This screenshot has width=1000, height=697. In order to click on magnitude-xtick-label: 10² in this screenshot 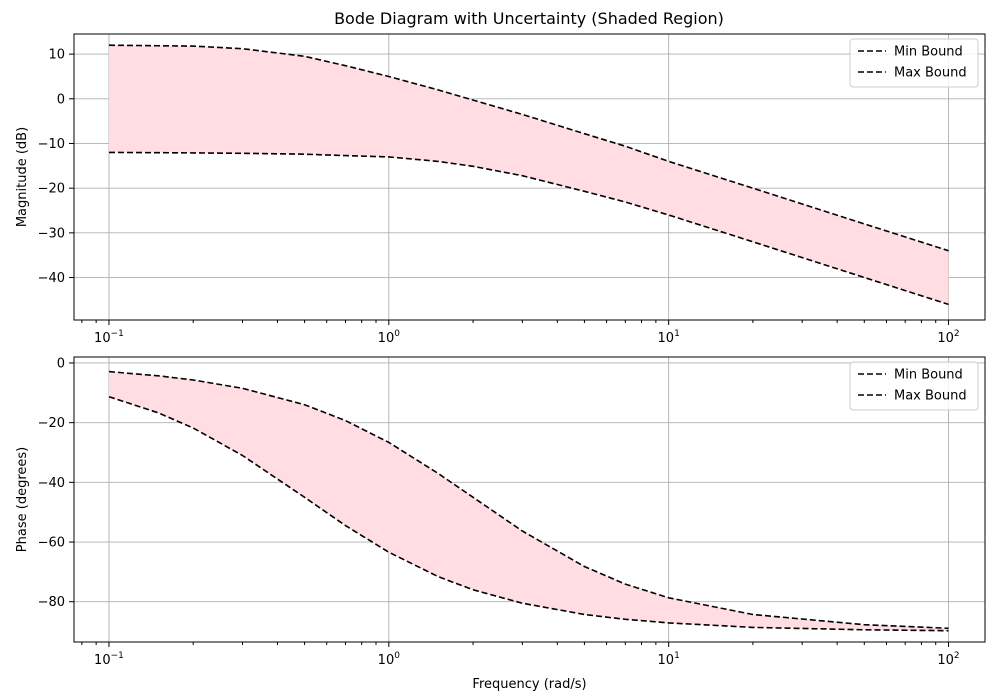, I will do `click(948, 337)`.